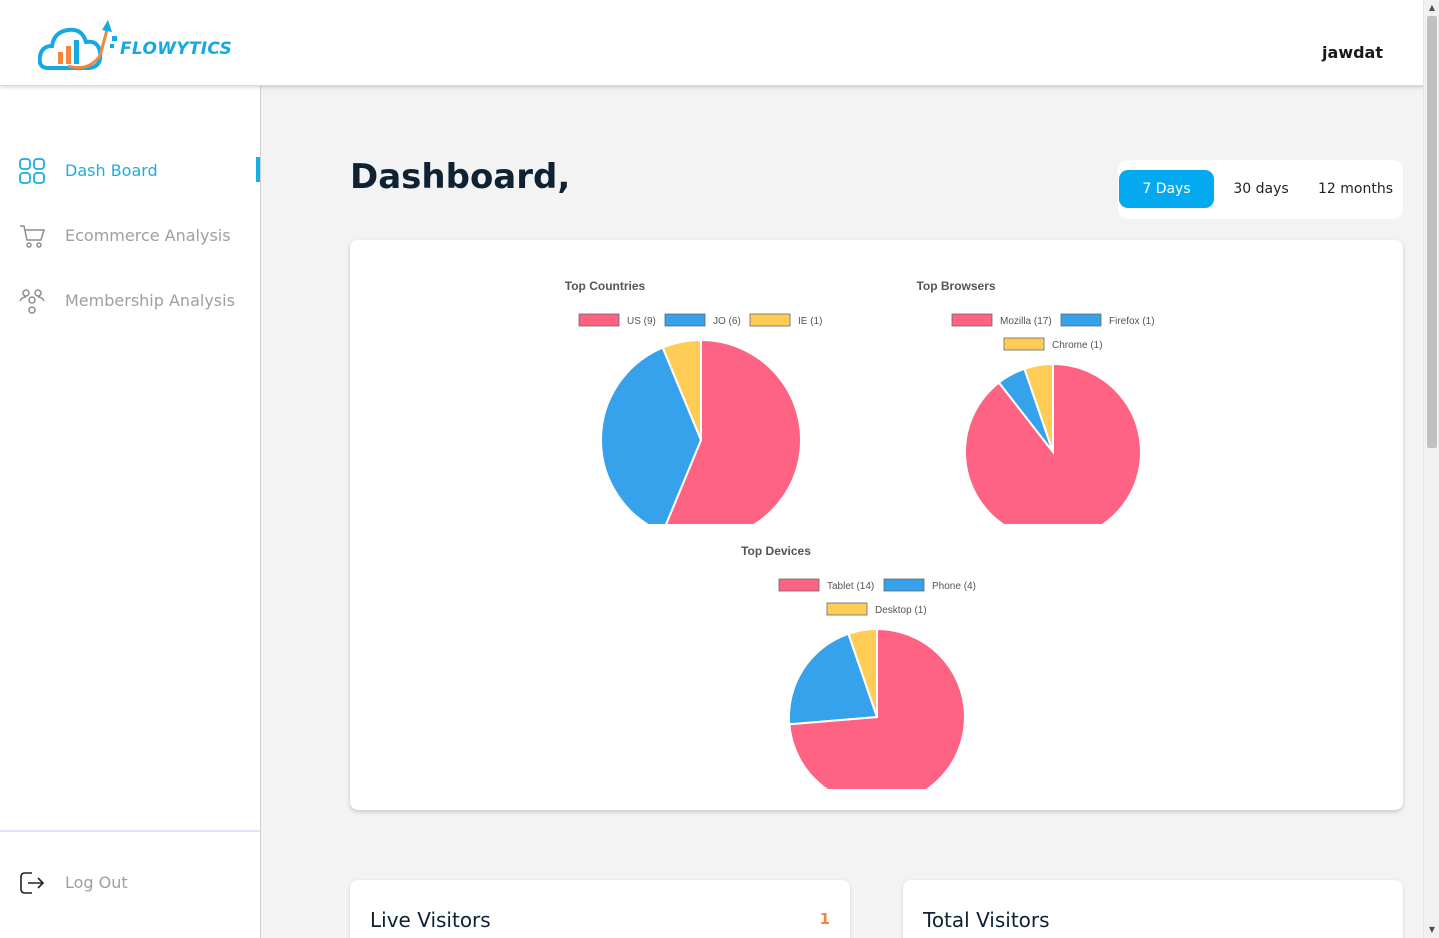  I want to click on sidebar-divider, so click(130, 831).